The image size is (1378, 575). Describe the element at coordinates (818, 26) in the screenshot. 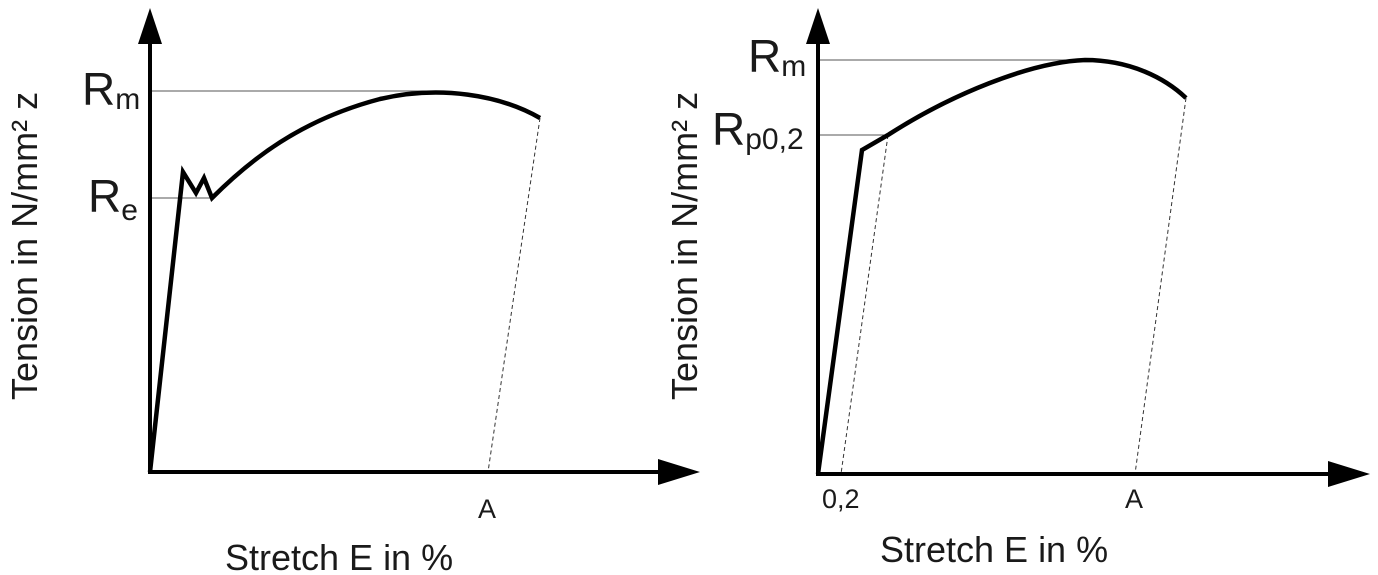

I see `right-y-axis-arrow` at that location.